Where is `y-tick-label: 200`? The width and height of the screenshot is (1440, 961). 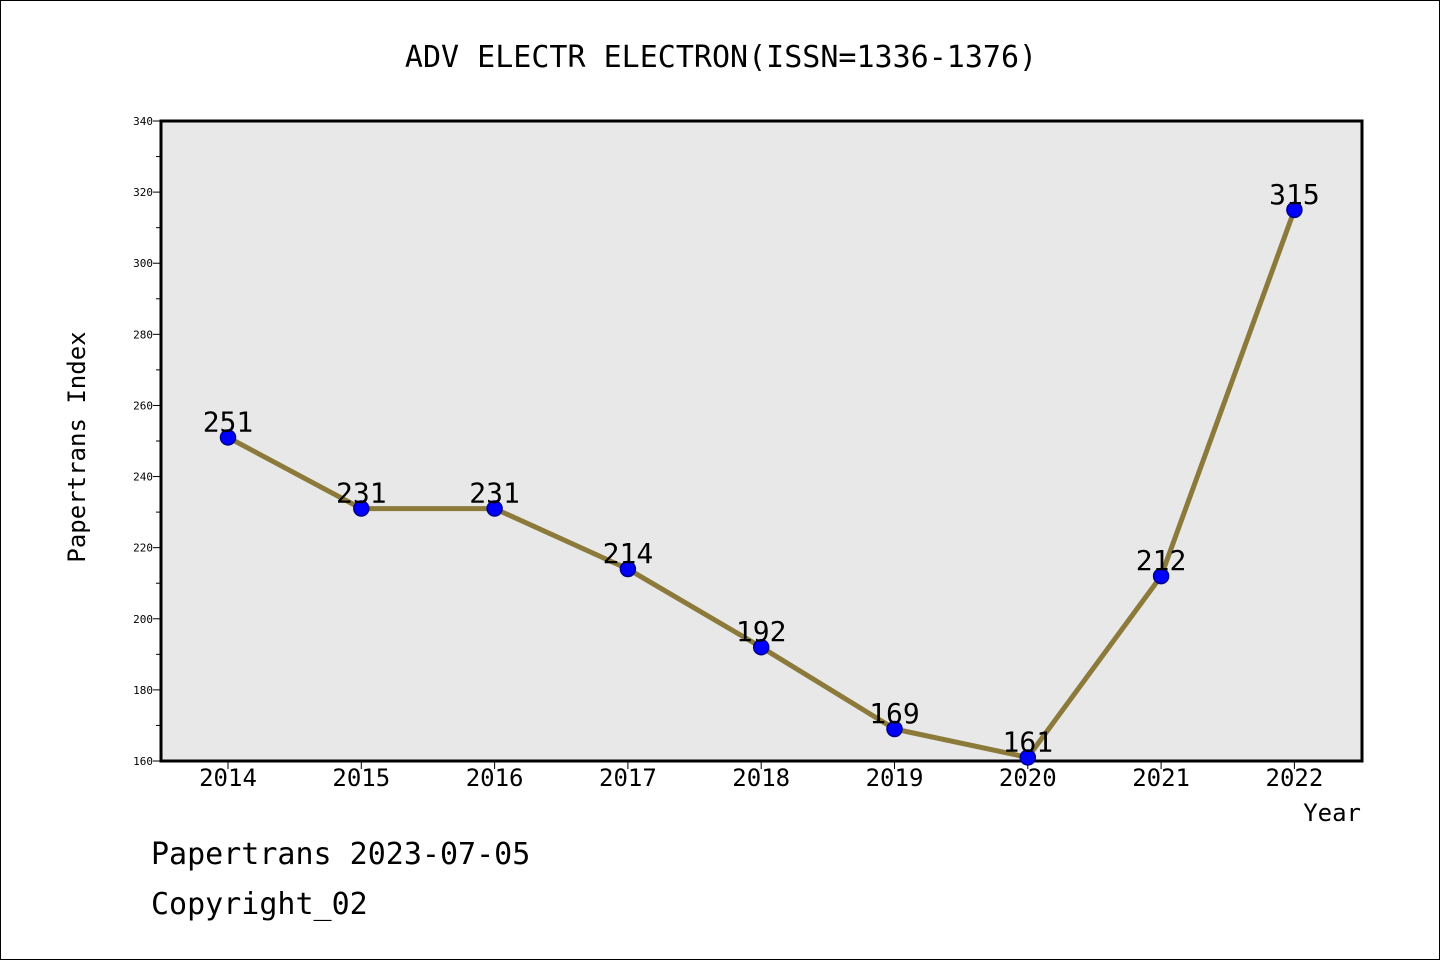 y-tick-label: 200 is located at coordinates (143, 619).